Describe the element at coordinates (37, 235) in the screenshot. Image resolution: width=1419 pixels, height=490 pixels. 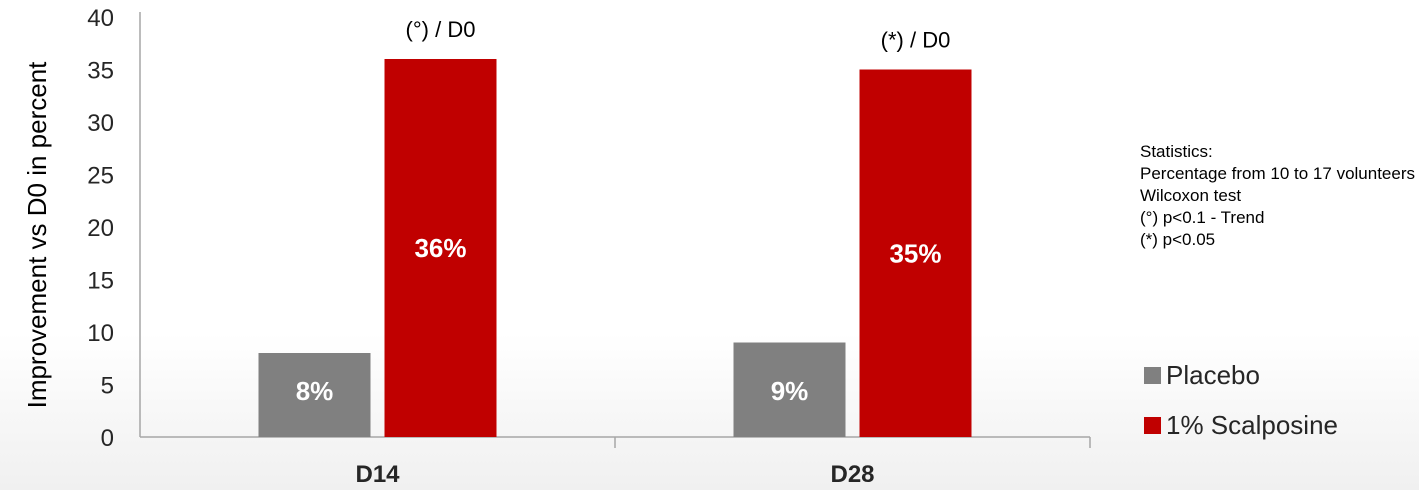
I see `y-axis-label: Improvement vs D0 in percent` at that location.